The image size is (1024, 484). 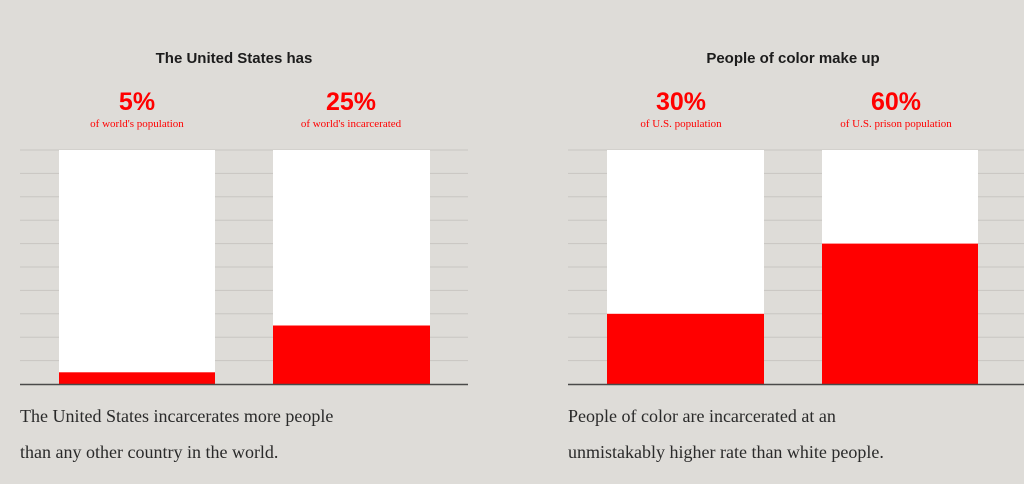 I want to click on stat-label: of world's population, so click(x=137, y=124).